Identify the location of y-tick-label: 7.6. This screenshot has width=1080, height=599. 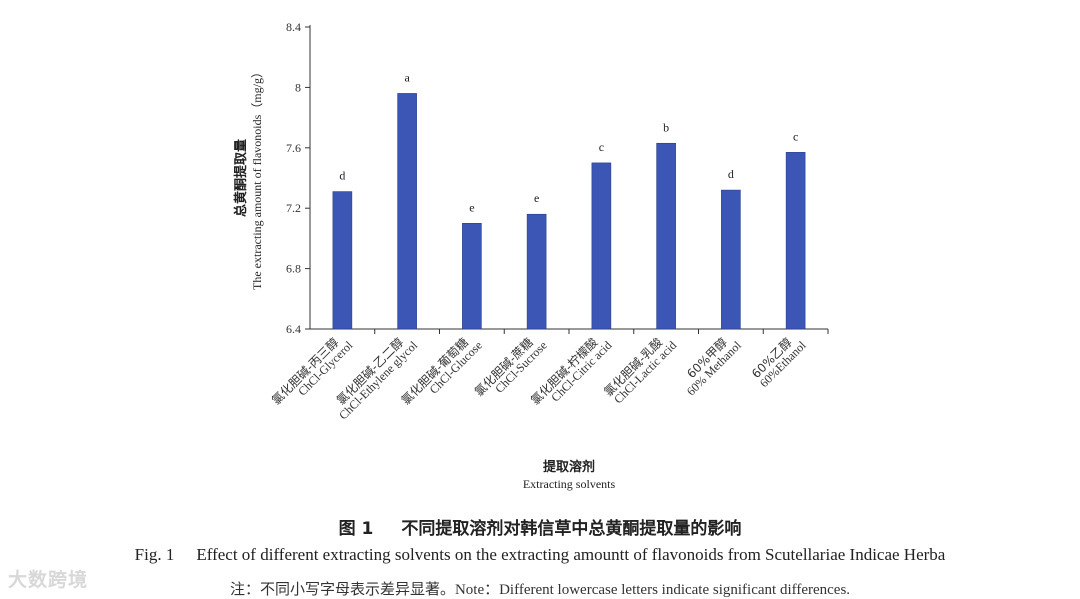
(293, 148).